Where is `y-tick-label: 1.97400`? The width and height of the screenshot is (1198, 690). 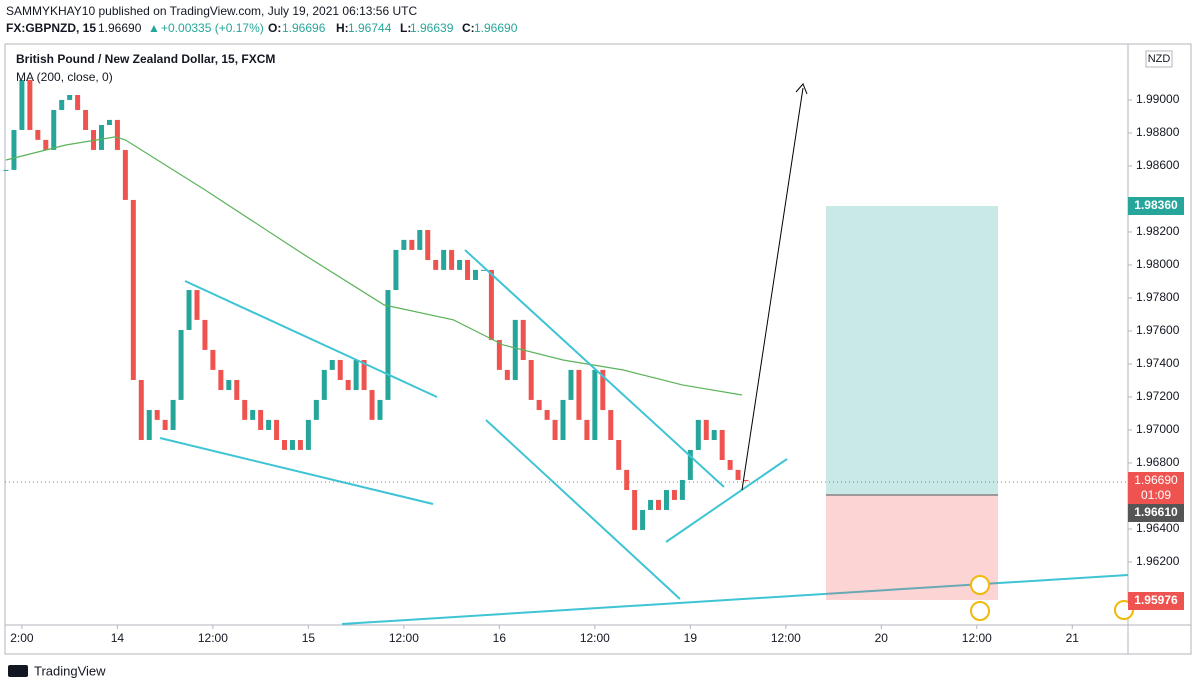 y-tick-label: 1.97400 is located at coordinates (1158, 363).